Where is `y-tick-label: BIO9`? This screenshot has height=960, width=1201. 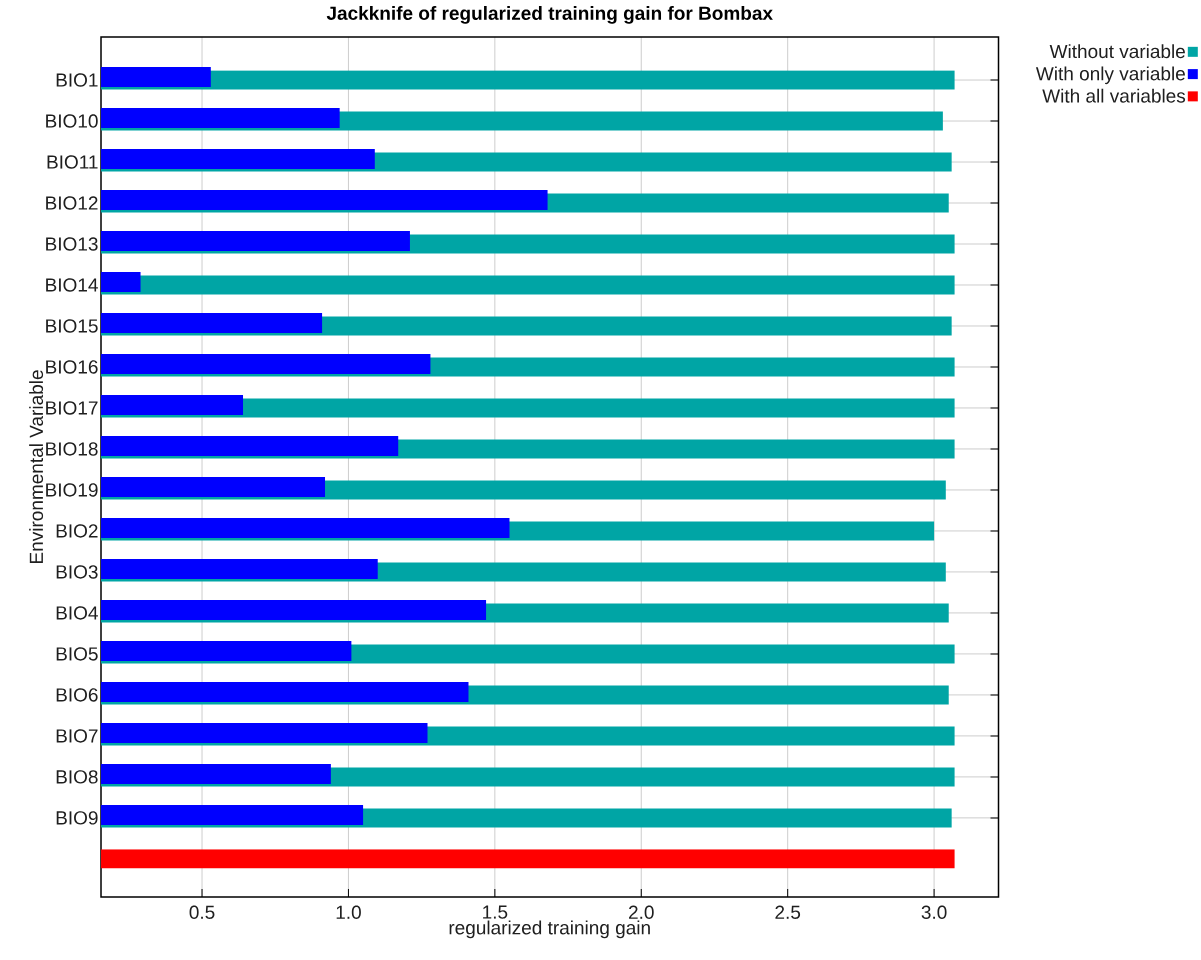 y-tick-label: BIO9 is located at coordinates (77, 818).